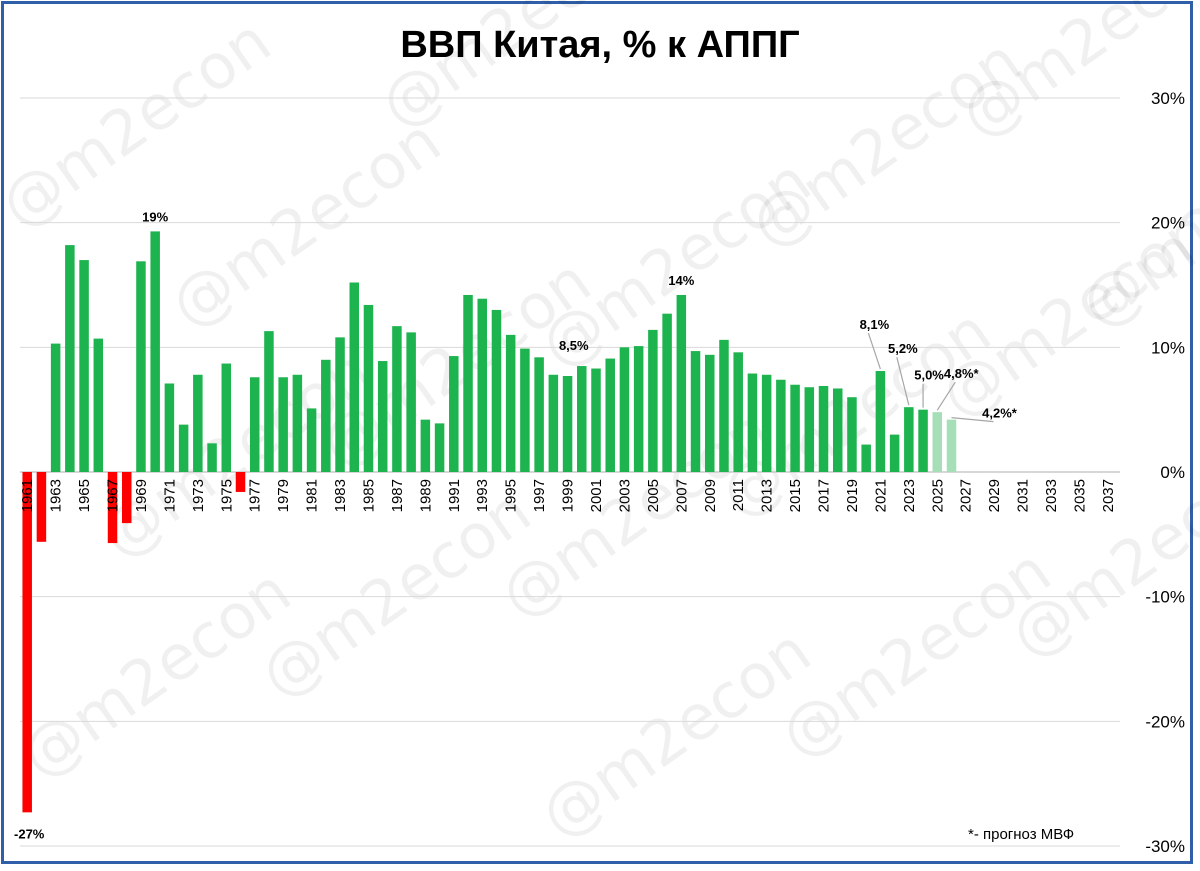  I want to click on y-tick-label: 0%, so click(1172, 472).